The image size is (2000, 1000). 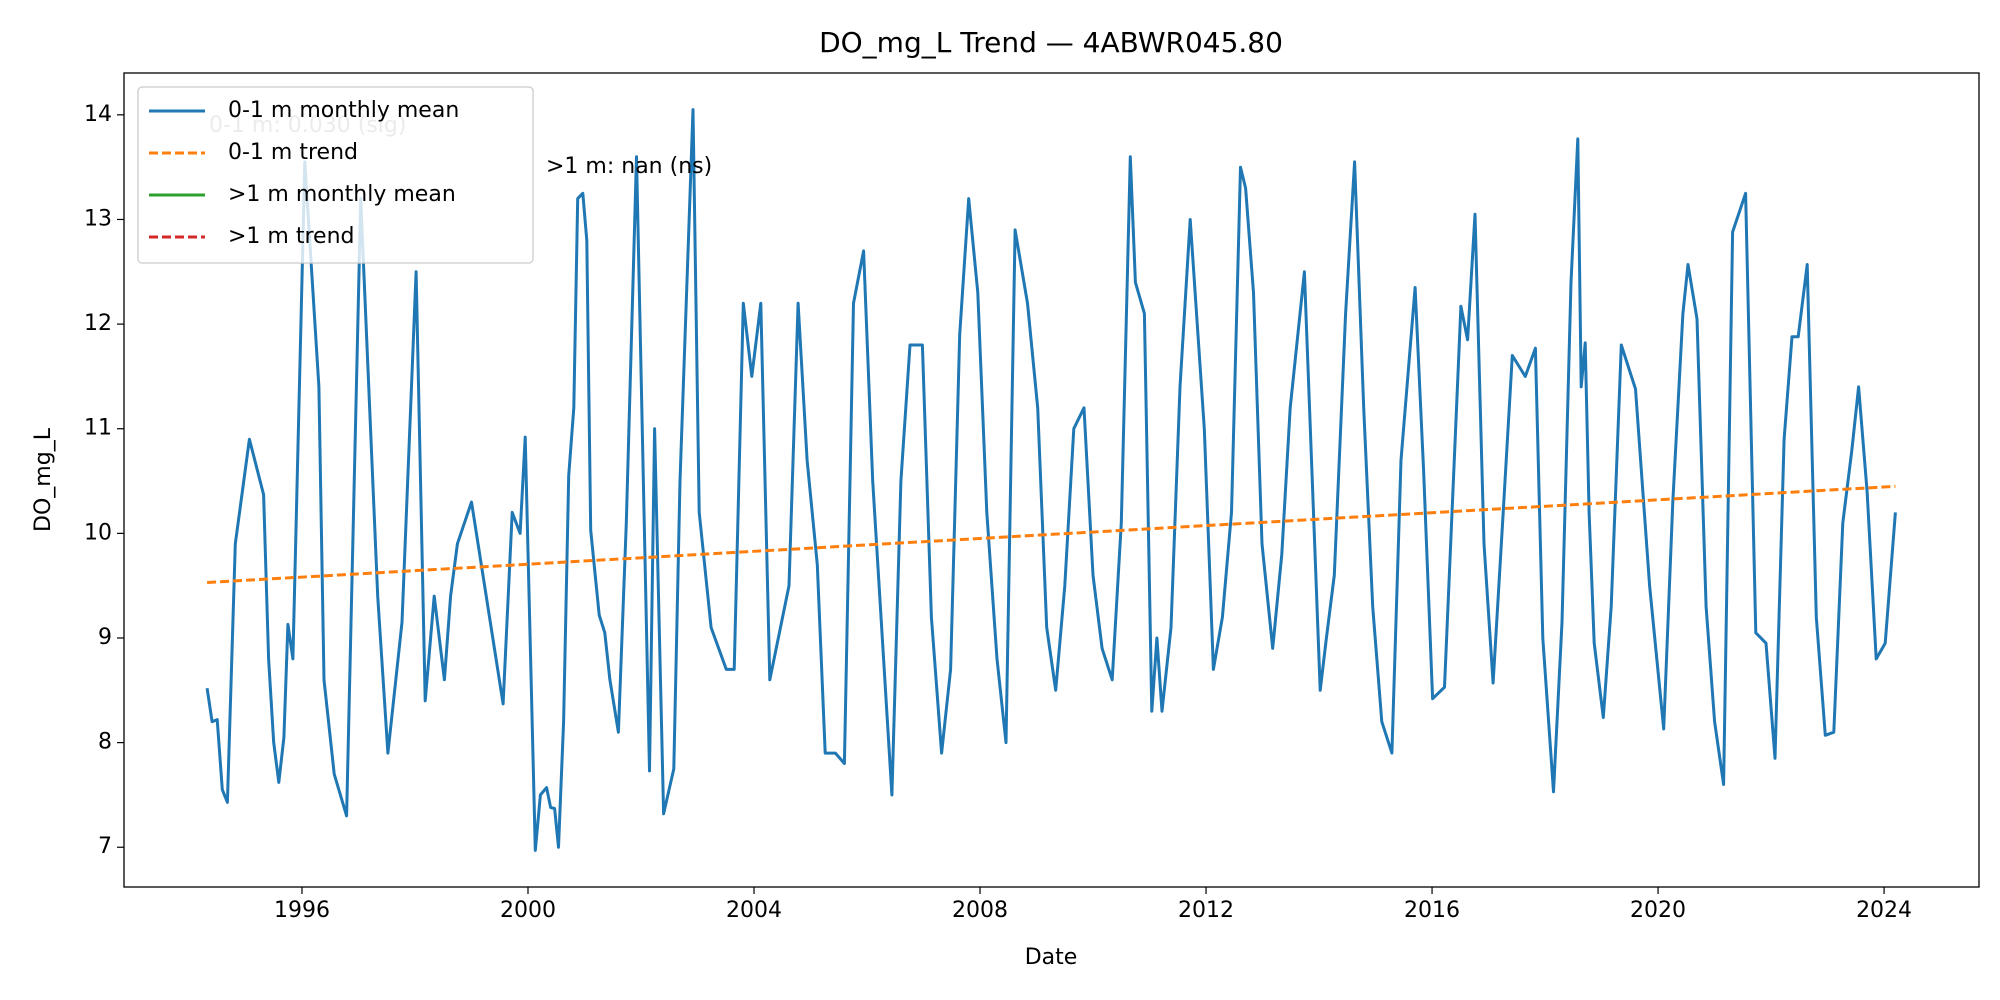 I want to click on x-tick-label: 2012, so click(x=1206, y=910).